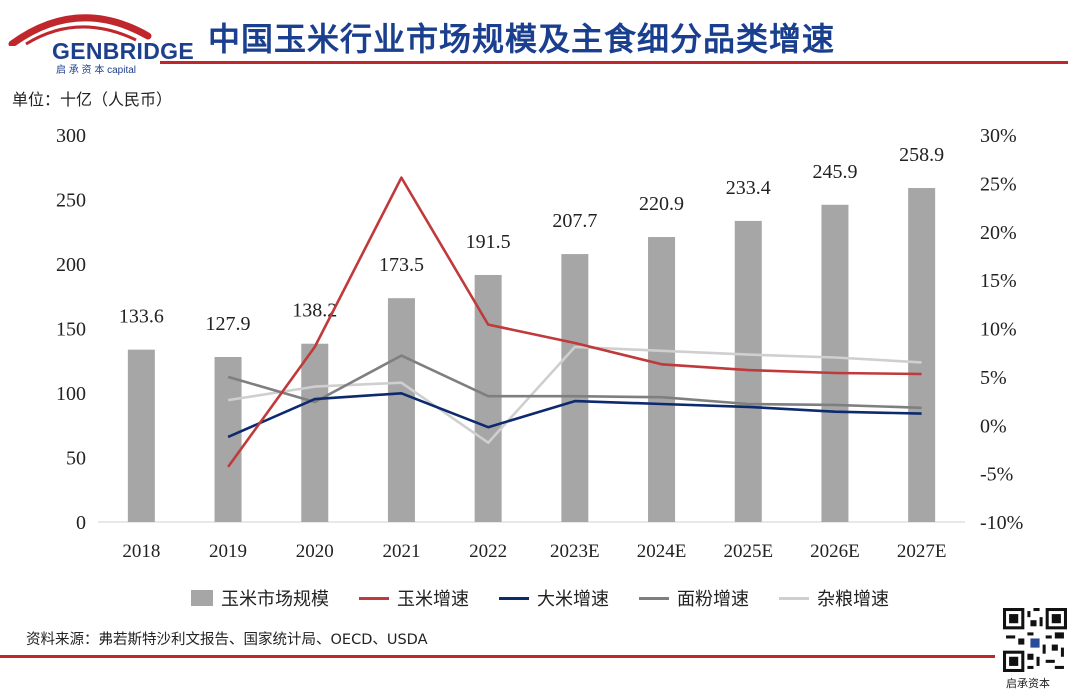 The image size is (1080, 699). Describe the element at coordinates (1028, 683) in the screenshot. I see `qr-caption: 启承资本` at that location.